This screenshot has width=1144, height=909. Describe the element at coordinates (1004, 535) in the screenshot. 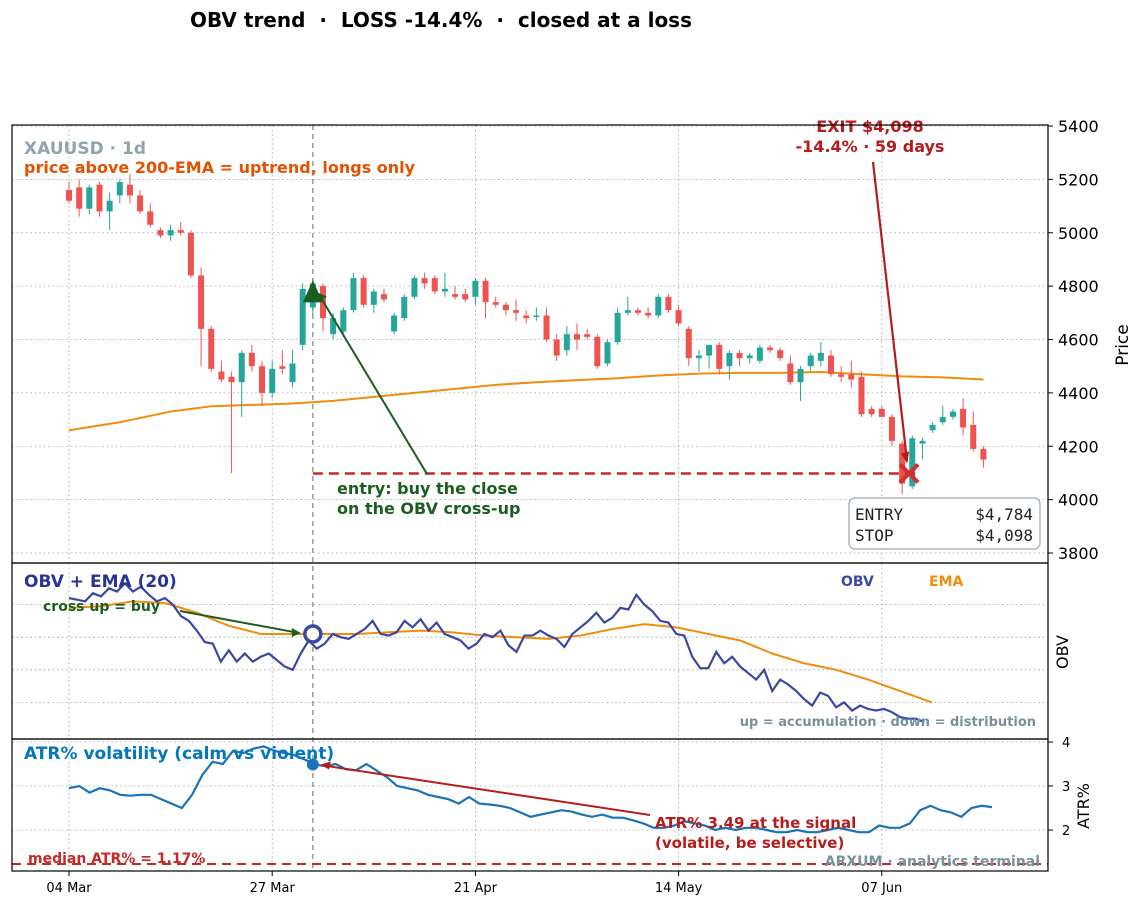

I see `info-box-value: $4,098` at that location.